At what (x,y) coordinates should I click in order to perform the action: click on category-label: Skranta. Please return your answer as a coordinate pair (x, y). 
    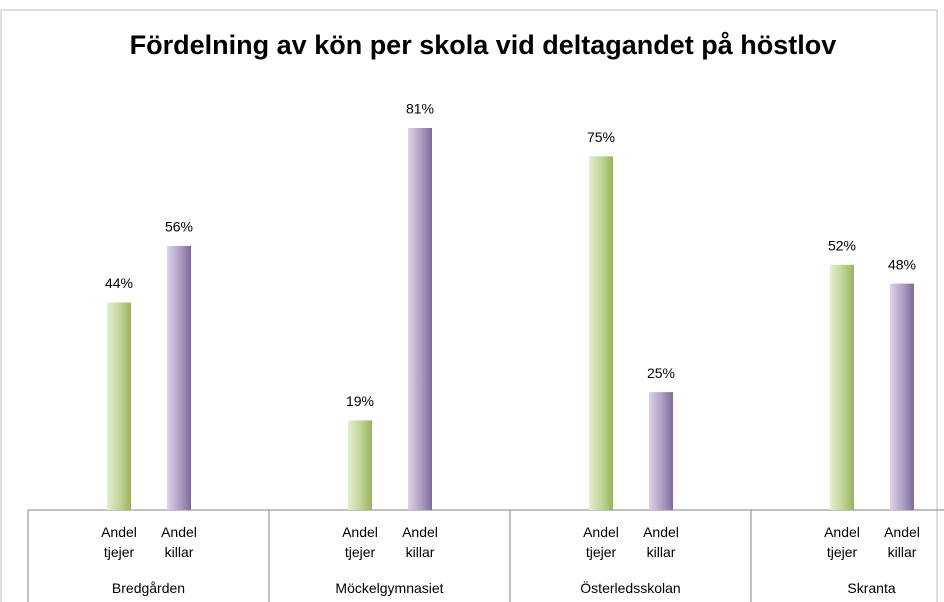
    Looking at the image, I should click on (871, 588).